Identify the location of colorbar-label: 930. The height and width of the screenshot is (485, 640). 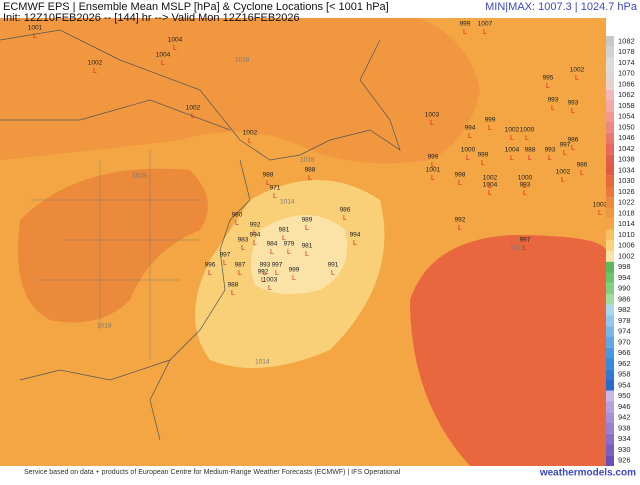
(624, 449).